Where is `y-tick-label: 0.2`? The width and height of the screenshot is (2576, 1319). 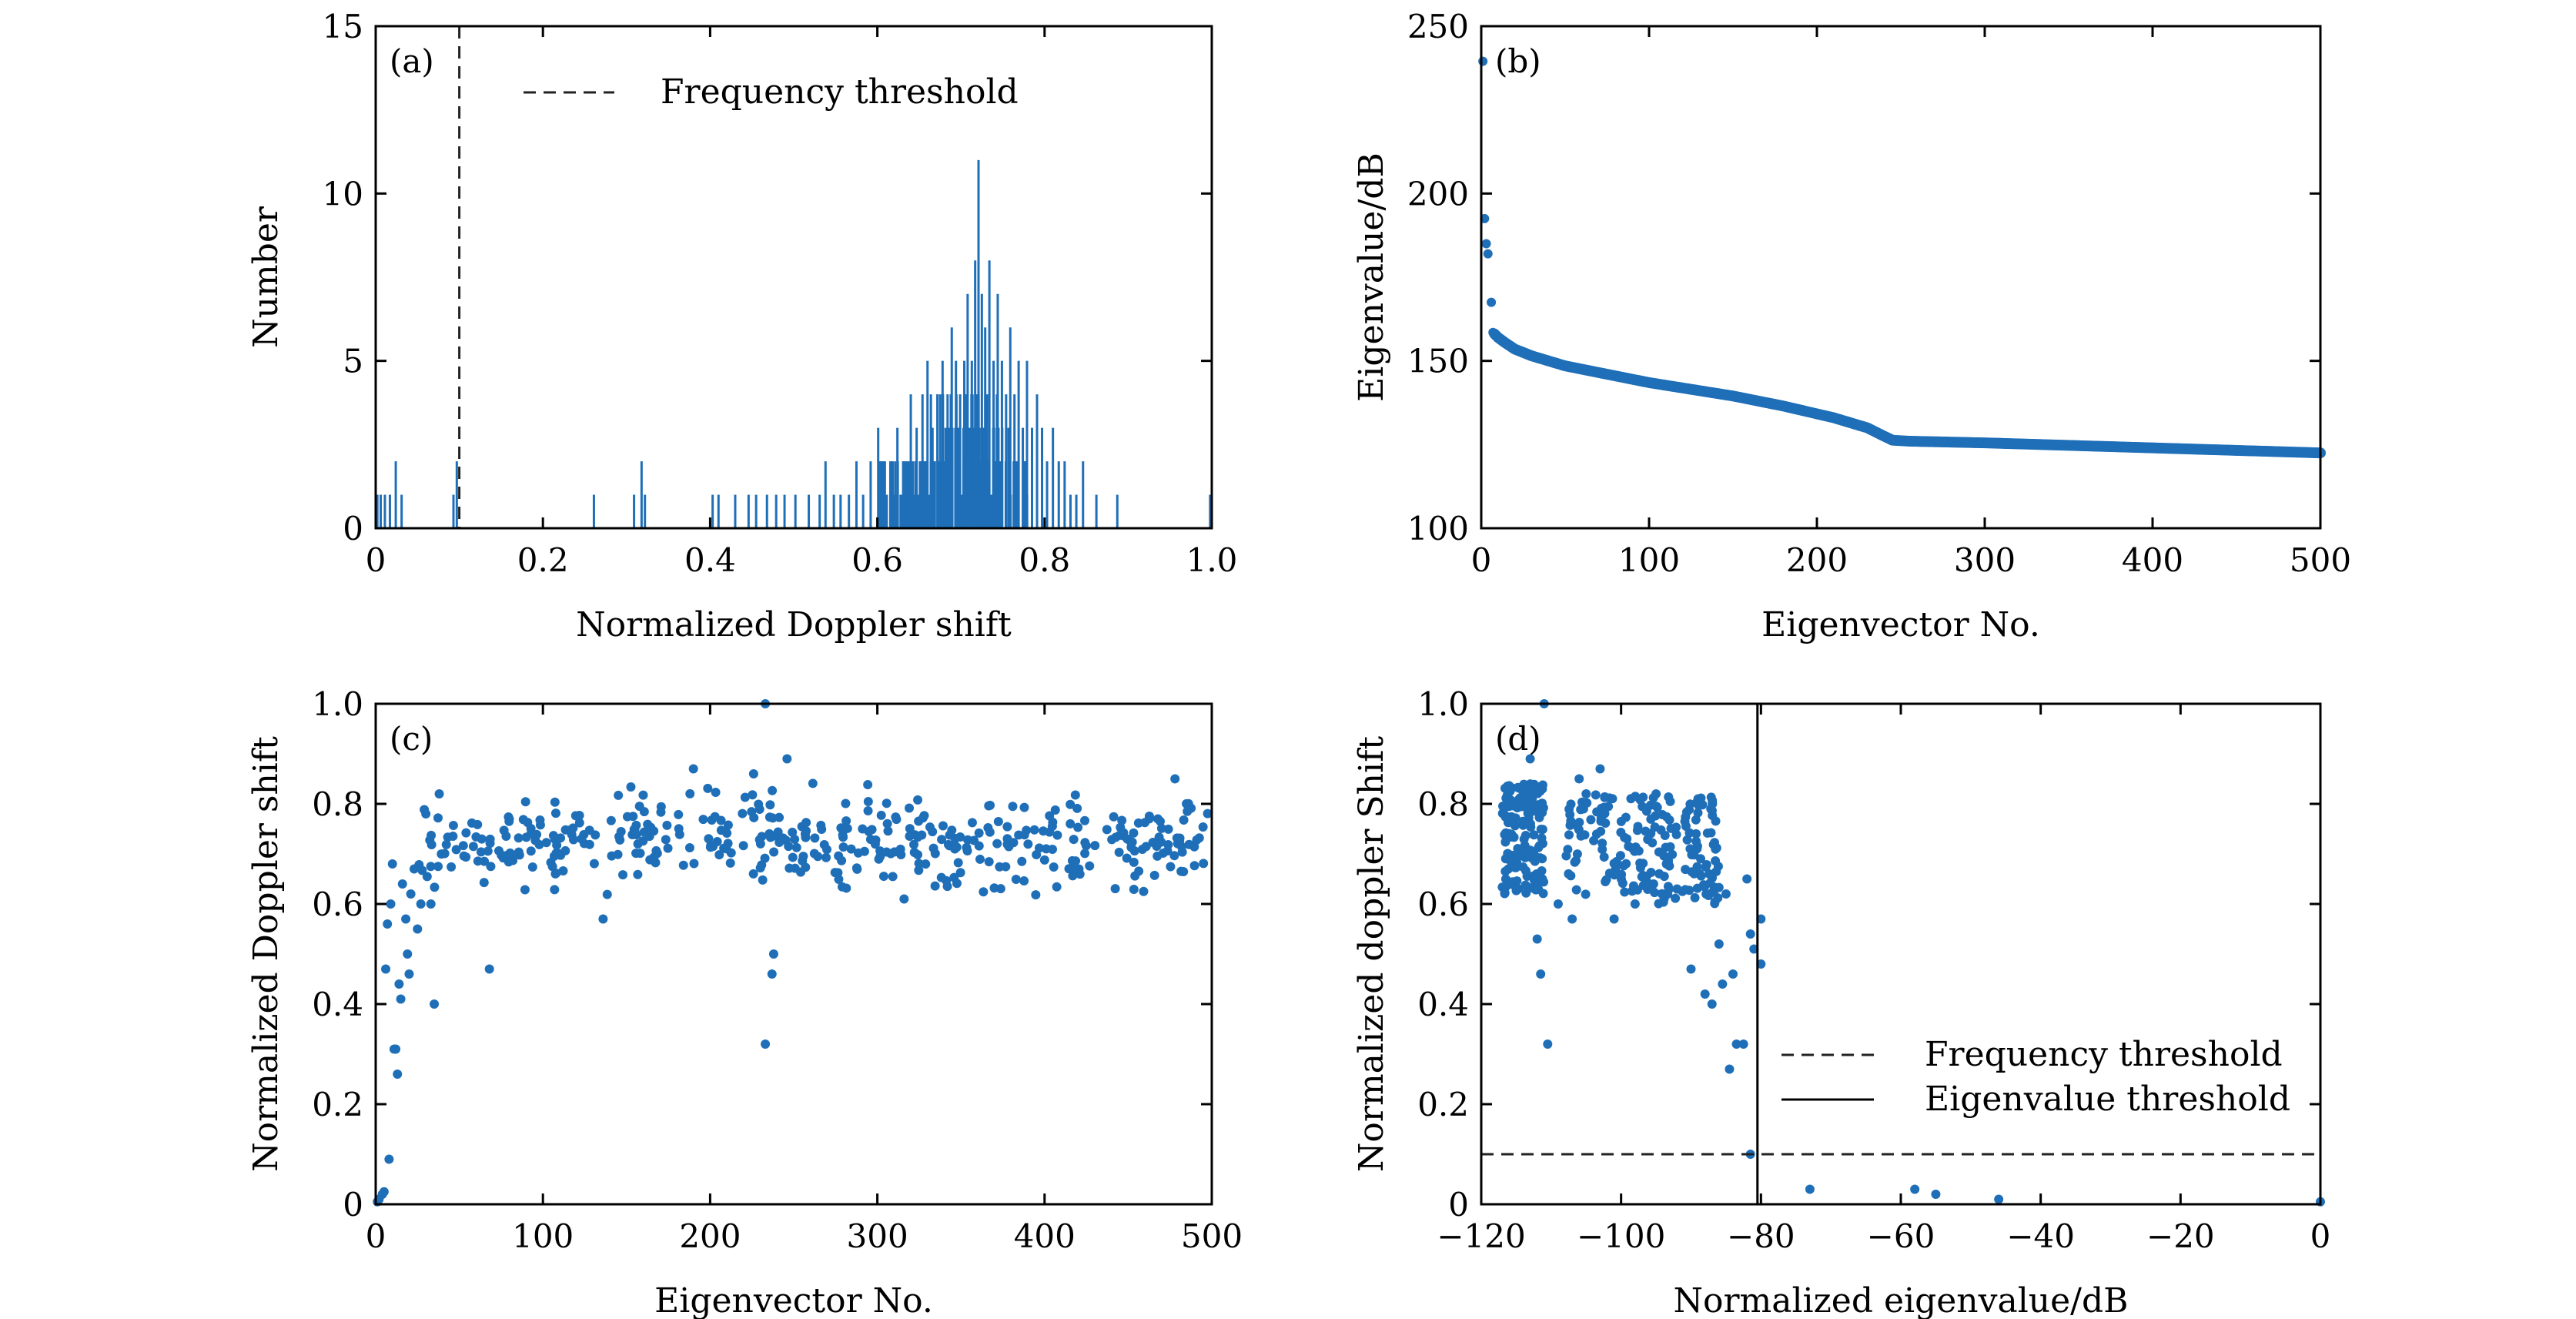
y-tick-label: 0.2 is located at coordinates (337, 1104).